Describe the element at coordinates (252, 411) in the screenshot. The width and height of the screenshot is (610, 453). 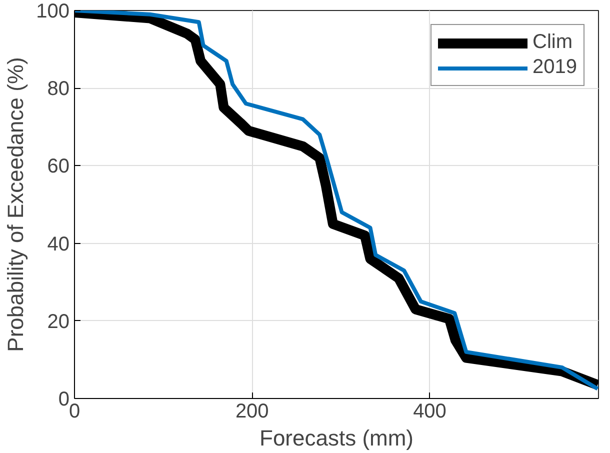
I see `x-tick-label: 200` at that location.